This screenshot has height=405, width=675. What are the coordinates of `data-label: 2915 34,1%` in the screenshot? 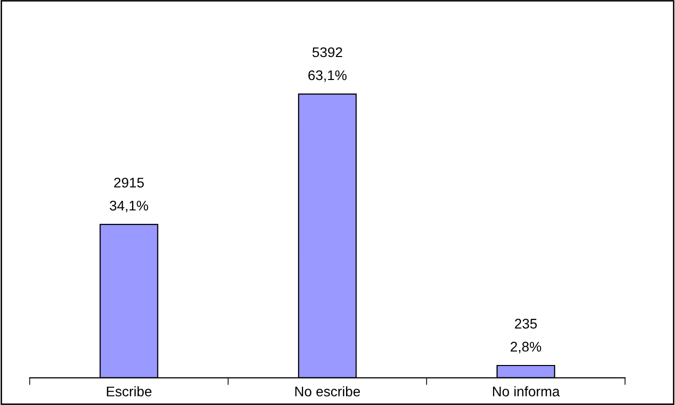 It's located at (129, 195).